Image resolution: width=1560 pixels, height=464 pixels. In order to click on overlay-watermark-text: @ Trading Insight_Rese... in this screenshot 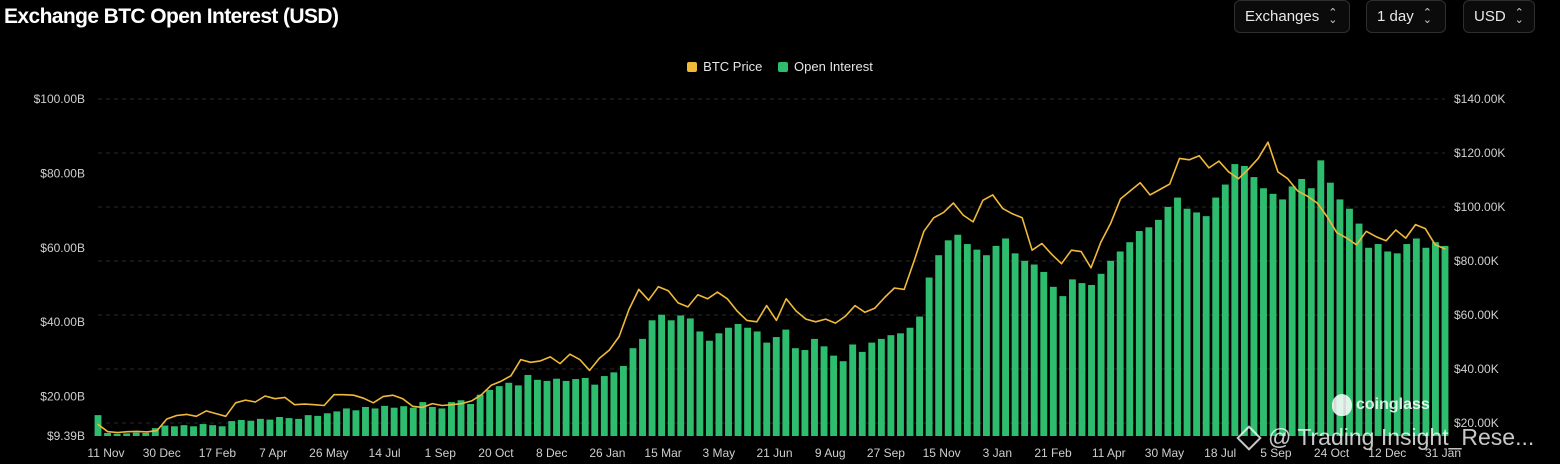, I will do `click(1401, 437)`.